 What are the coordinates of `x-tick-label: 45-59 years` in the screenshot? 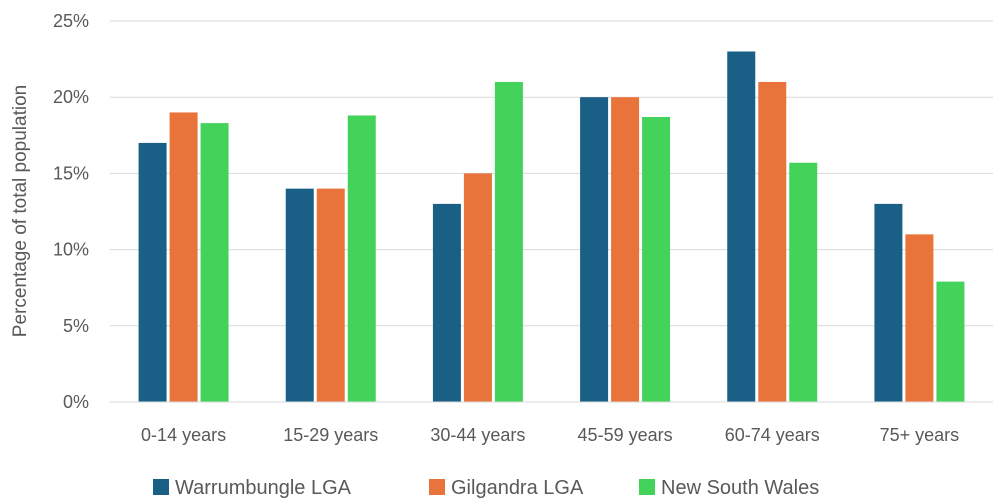 It's located at (625, 435).